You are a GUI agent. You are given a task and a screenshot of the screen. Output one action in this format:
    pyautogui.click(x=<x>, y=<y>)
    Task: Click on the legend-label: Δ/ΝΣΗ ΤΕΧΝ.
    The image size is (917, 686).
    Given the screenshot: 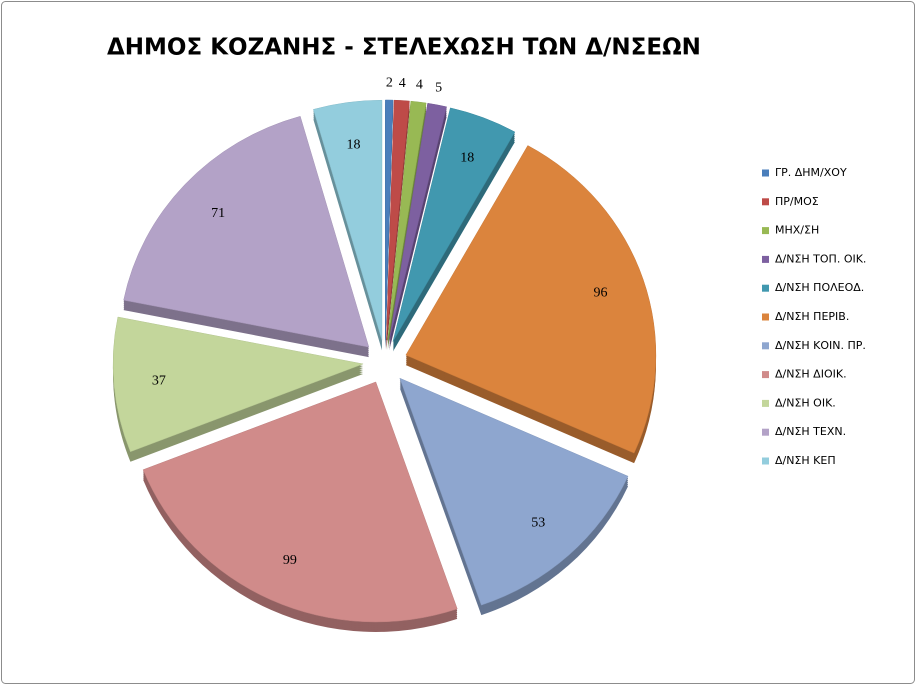 What is the action you would take?
    pyautogui.click(x=810, y=431)
    